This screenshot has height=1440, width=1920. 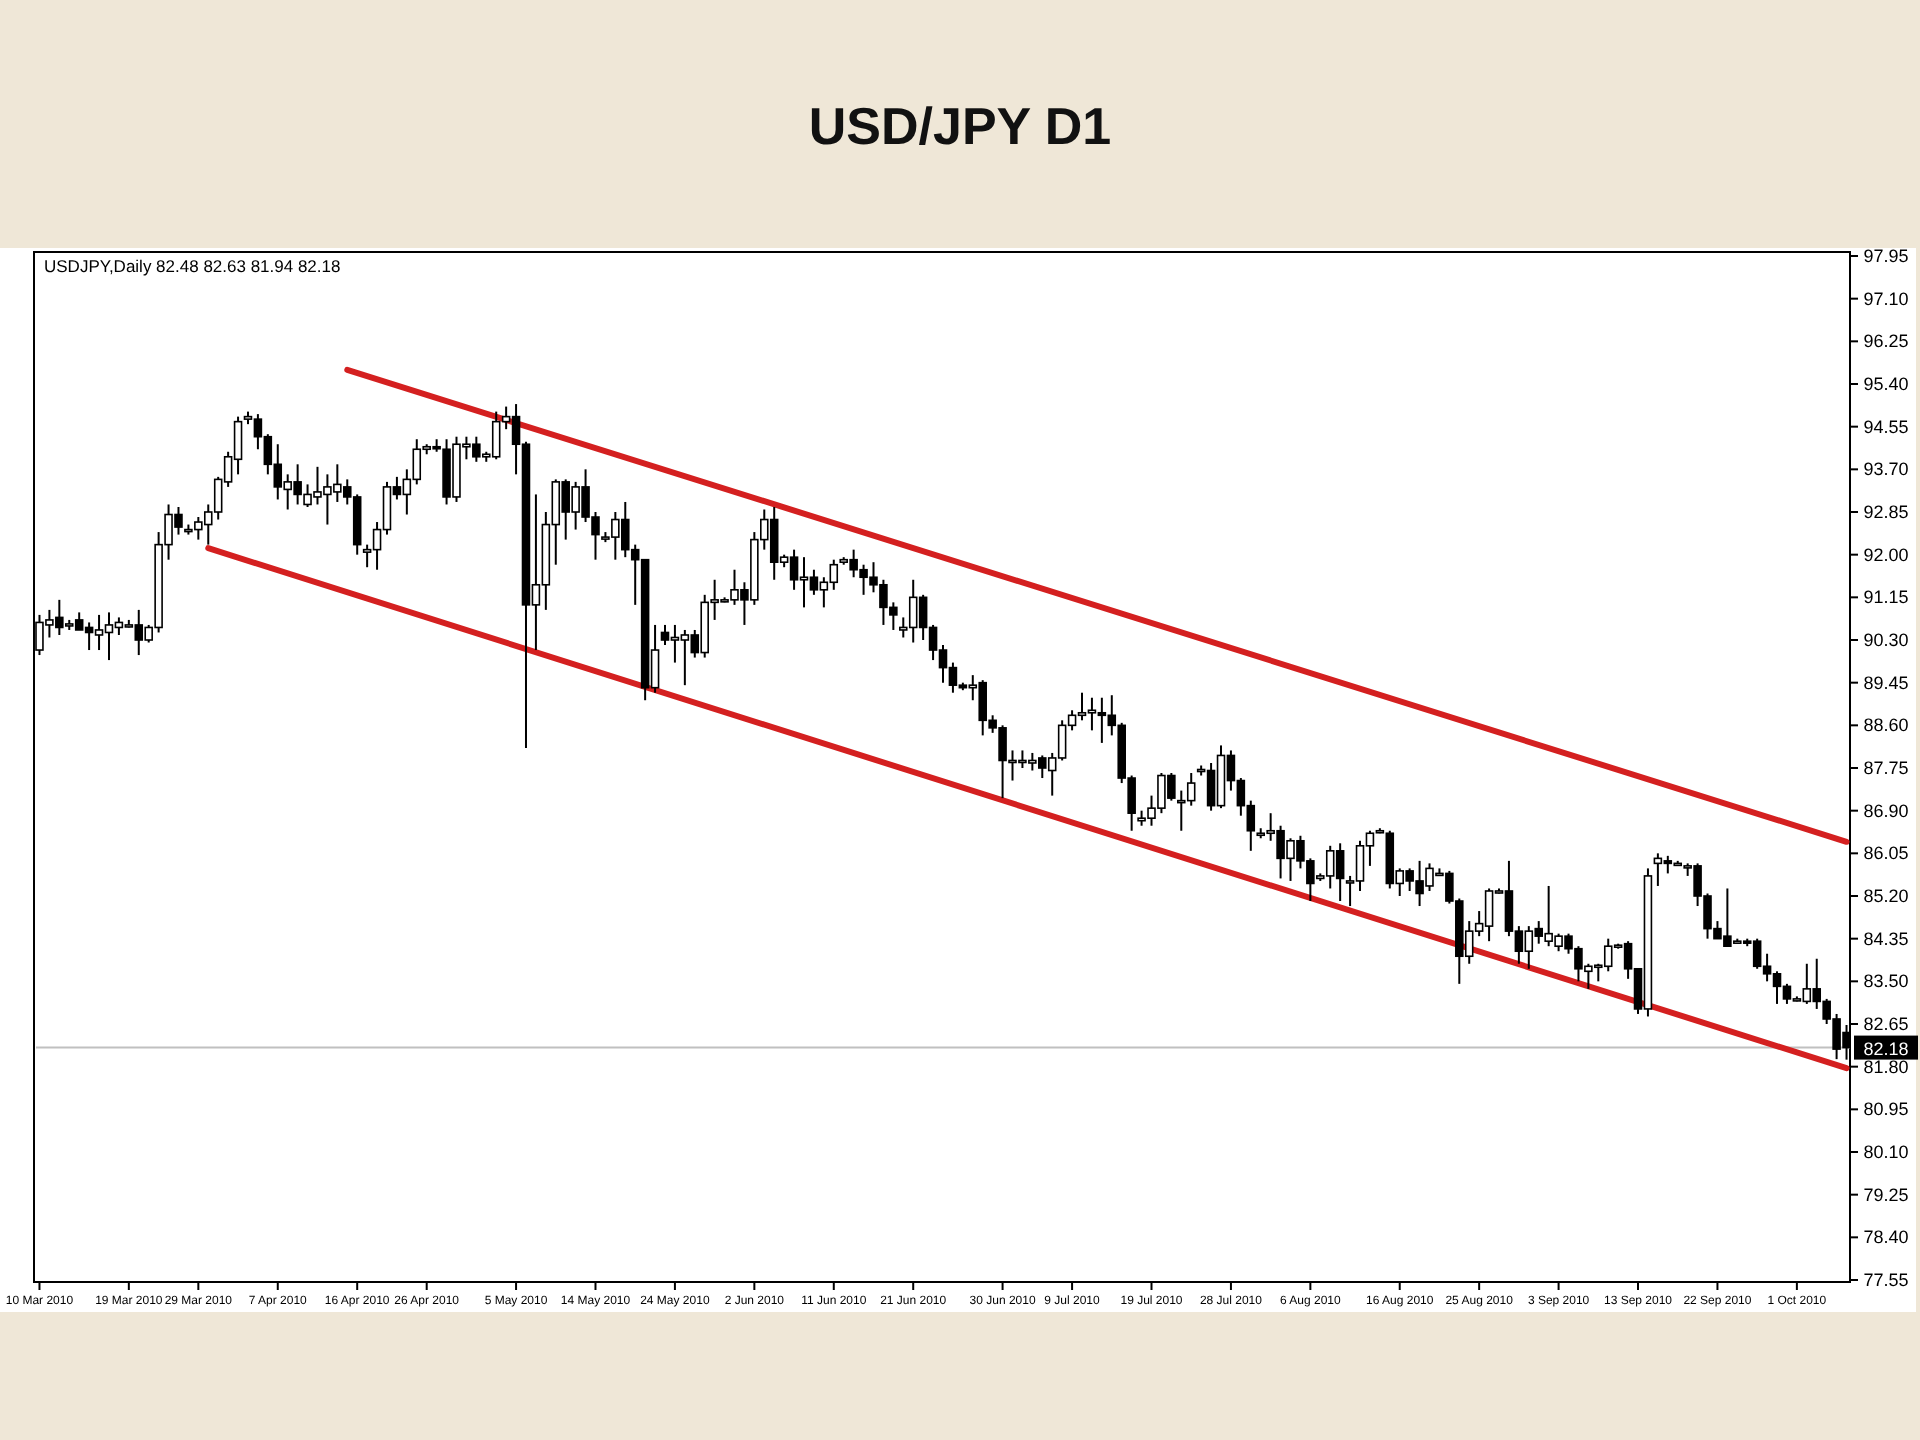 I want to click on y-tick-label: 93.70, so click(x=1886, y=469).